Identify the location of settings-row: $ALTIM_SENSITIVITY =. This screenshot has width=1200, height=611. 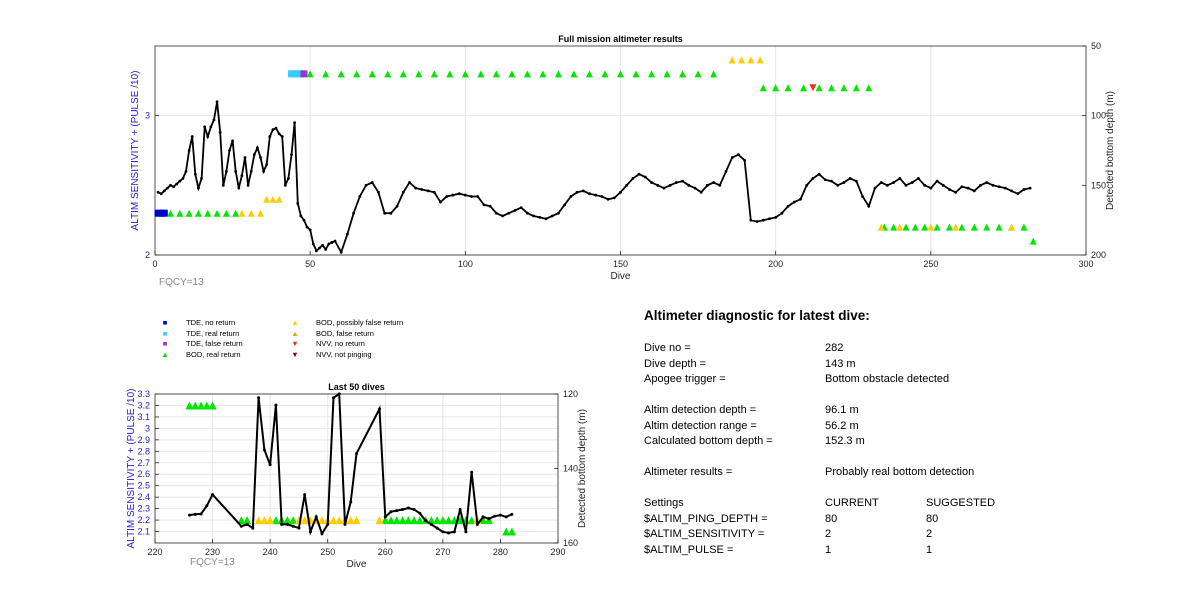
(704, 534).